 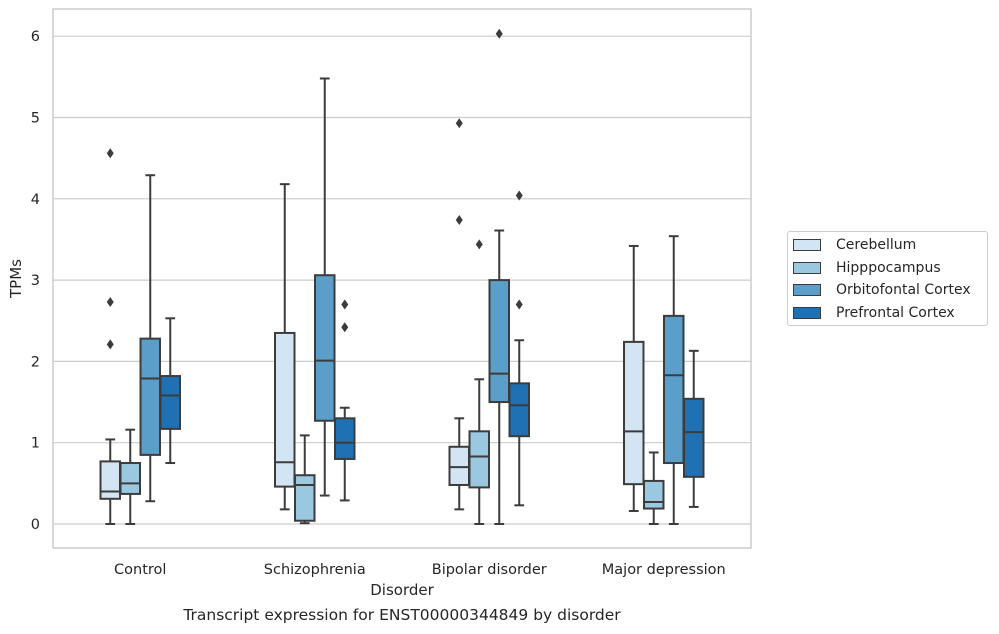 What do you see at coordinates (888, 267) in the screenshot?
I see `legend-label: Hipppocampus` at bounding box center [888, 267].